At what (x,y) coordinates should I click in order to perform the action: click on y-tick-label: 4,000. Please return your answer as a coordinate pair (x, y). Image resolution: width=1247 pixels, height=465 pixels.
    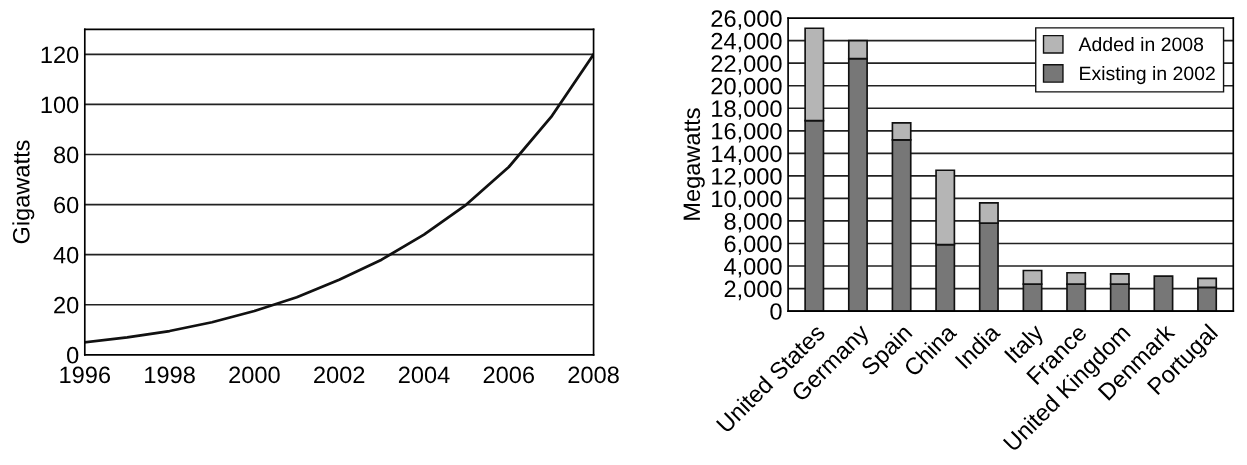
    Looking at the image, I should click on (753, 268).